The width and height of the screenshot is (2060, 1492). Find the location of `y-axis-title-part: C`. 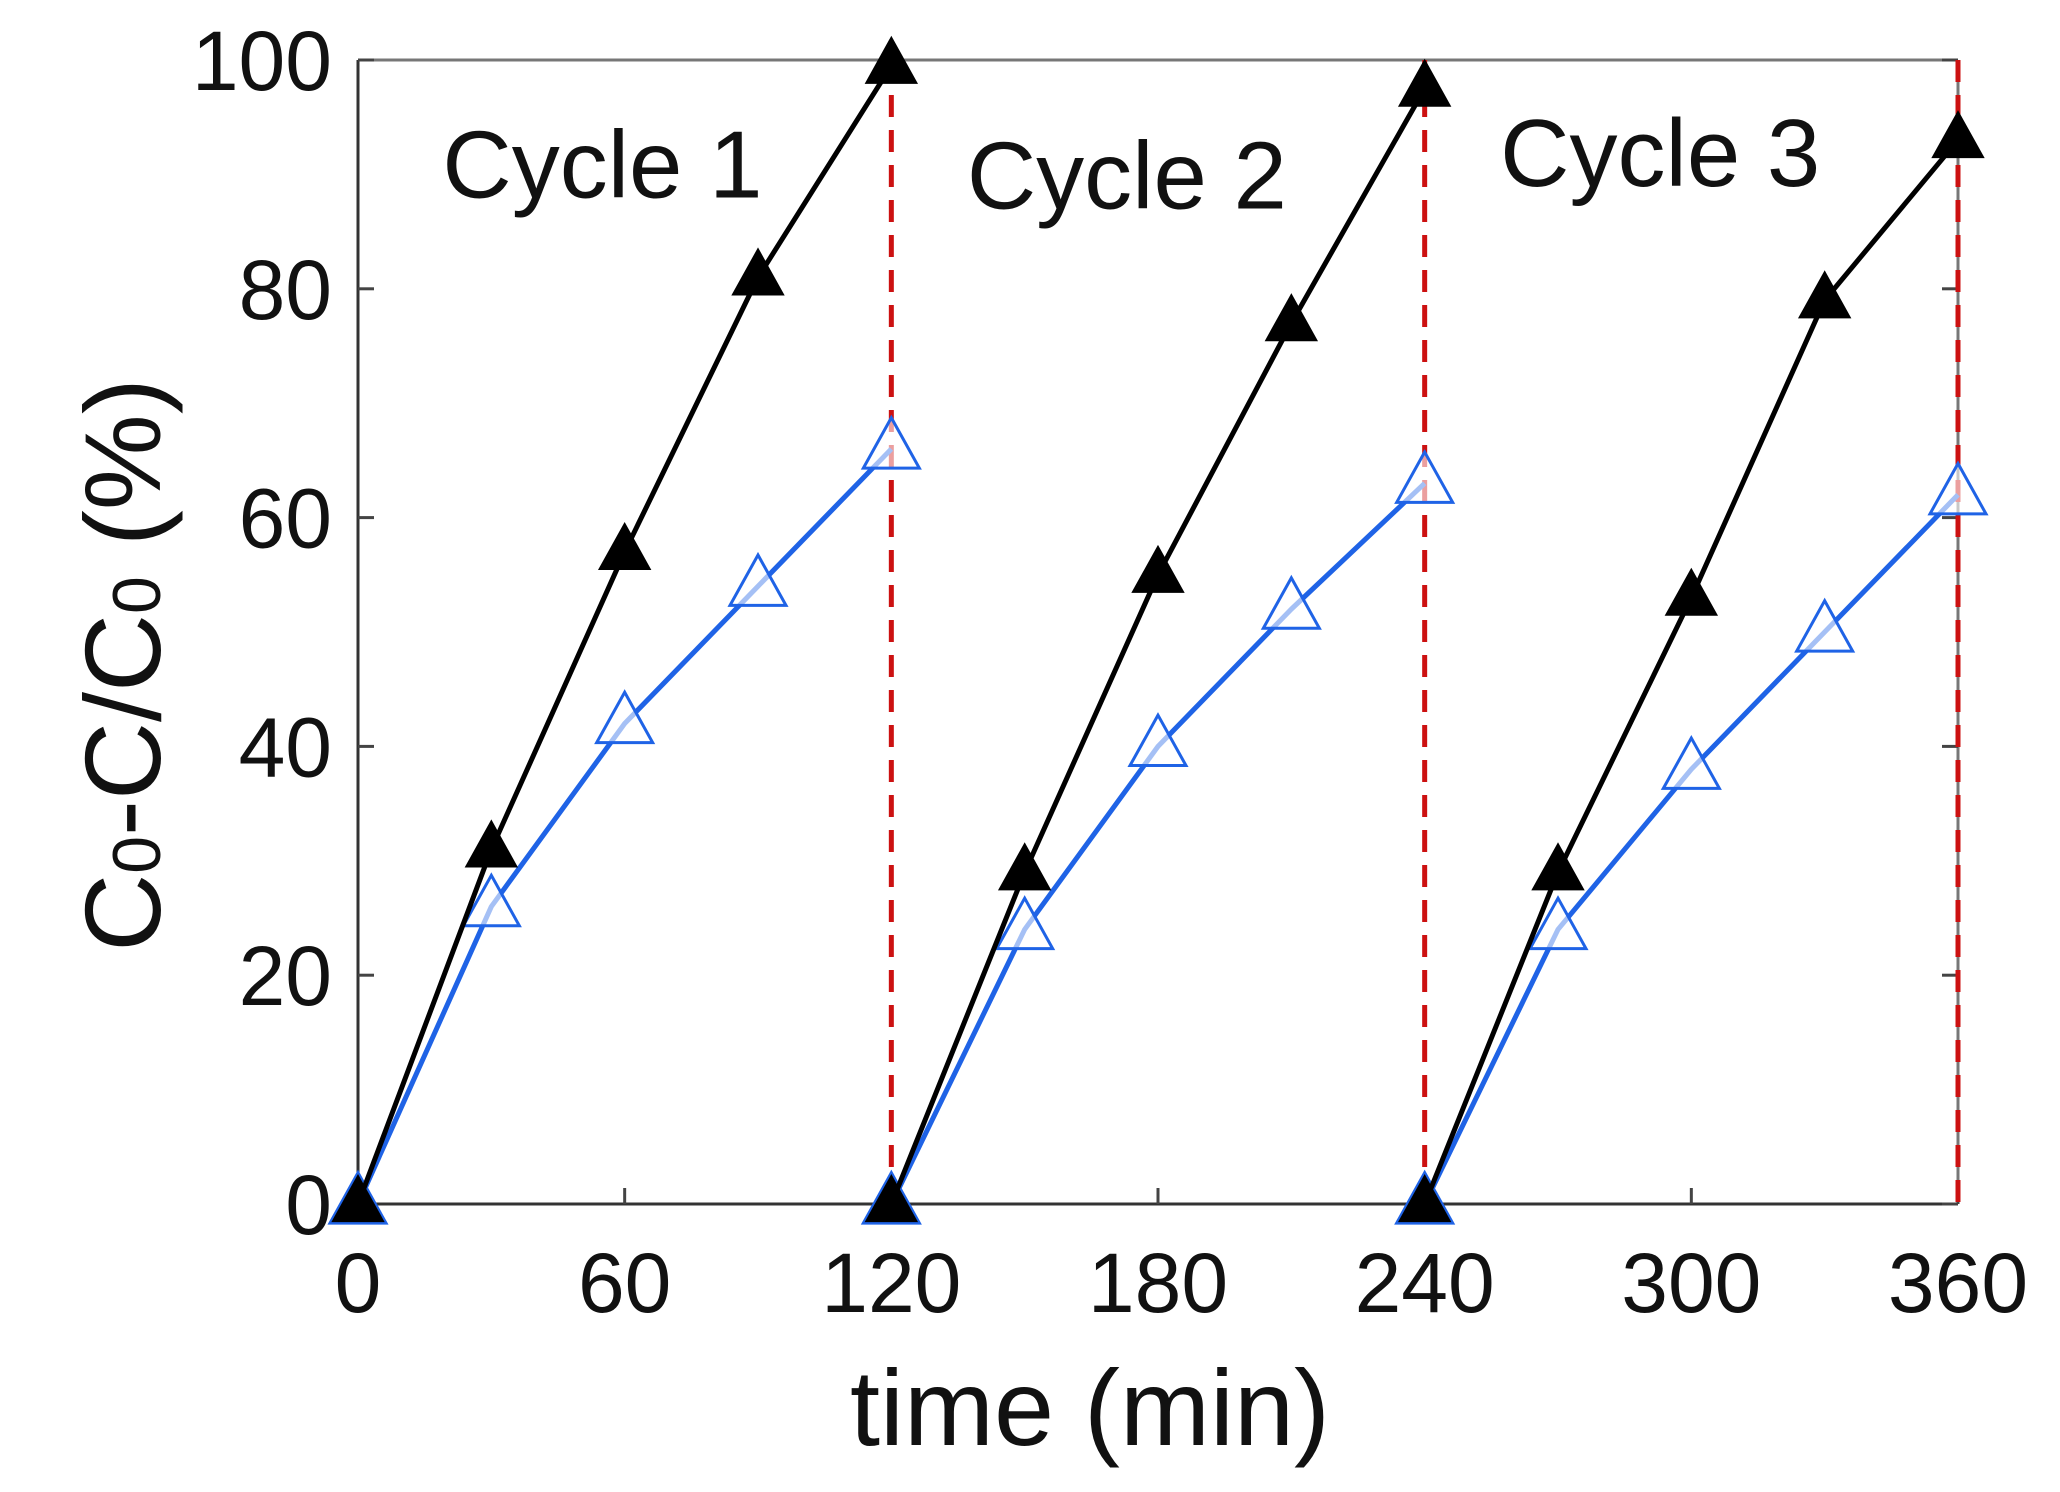

y-axis-title-part: C is located at coordinates (122, 913).